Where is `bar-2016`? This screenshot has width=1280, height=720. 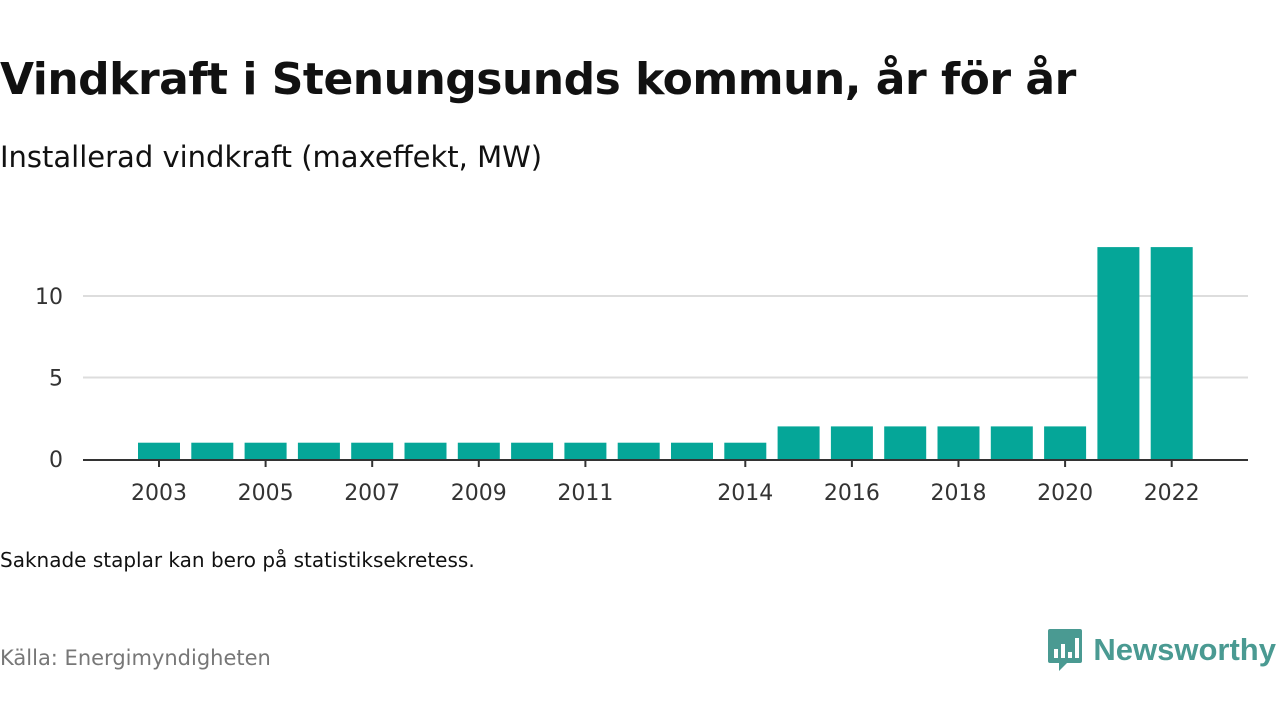
bar-2016 is located at coordinates (851, 442).